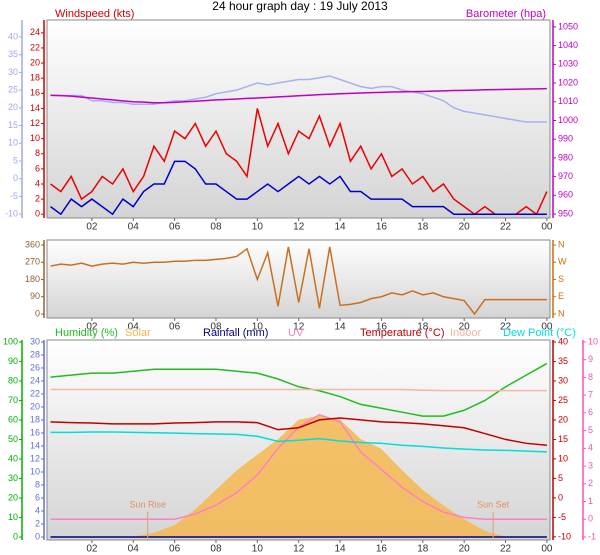 This screenshot has width=600, height=555. What do you see at coordinates (465, 227) in the screenshot?
I see `x-tick-label: 20` at bounding box center [465, 227].